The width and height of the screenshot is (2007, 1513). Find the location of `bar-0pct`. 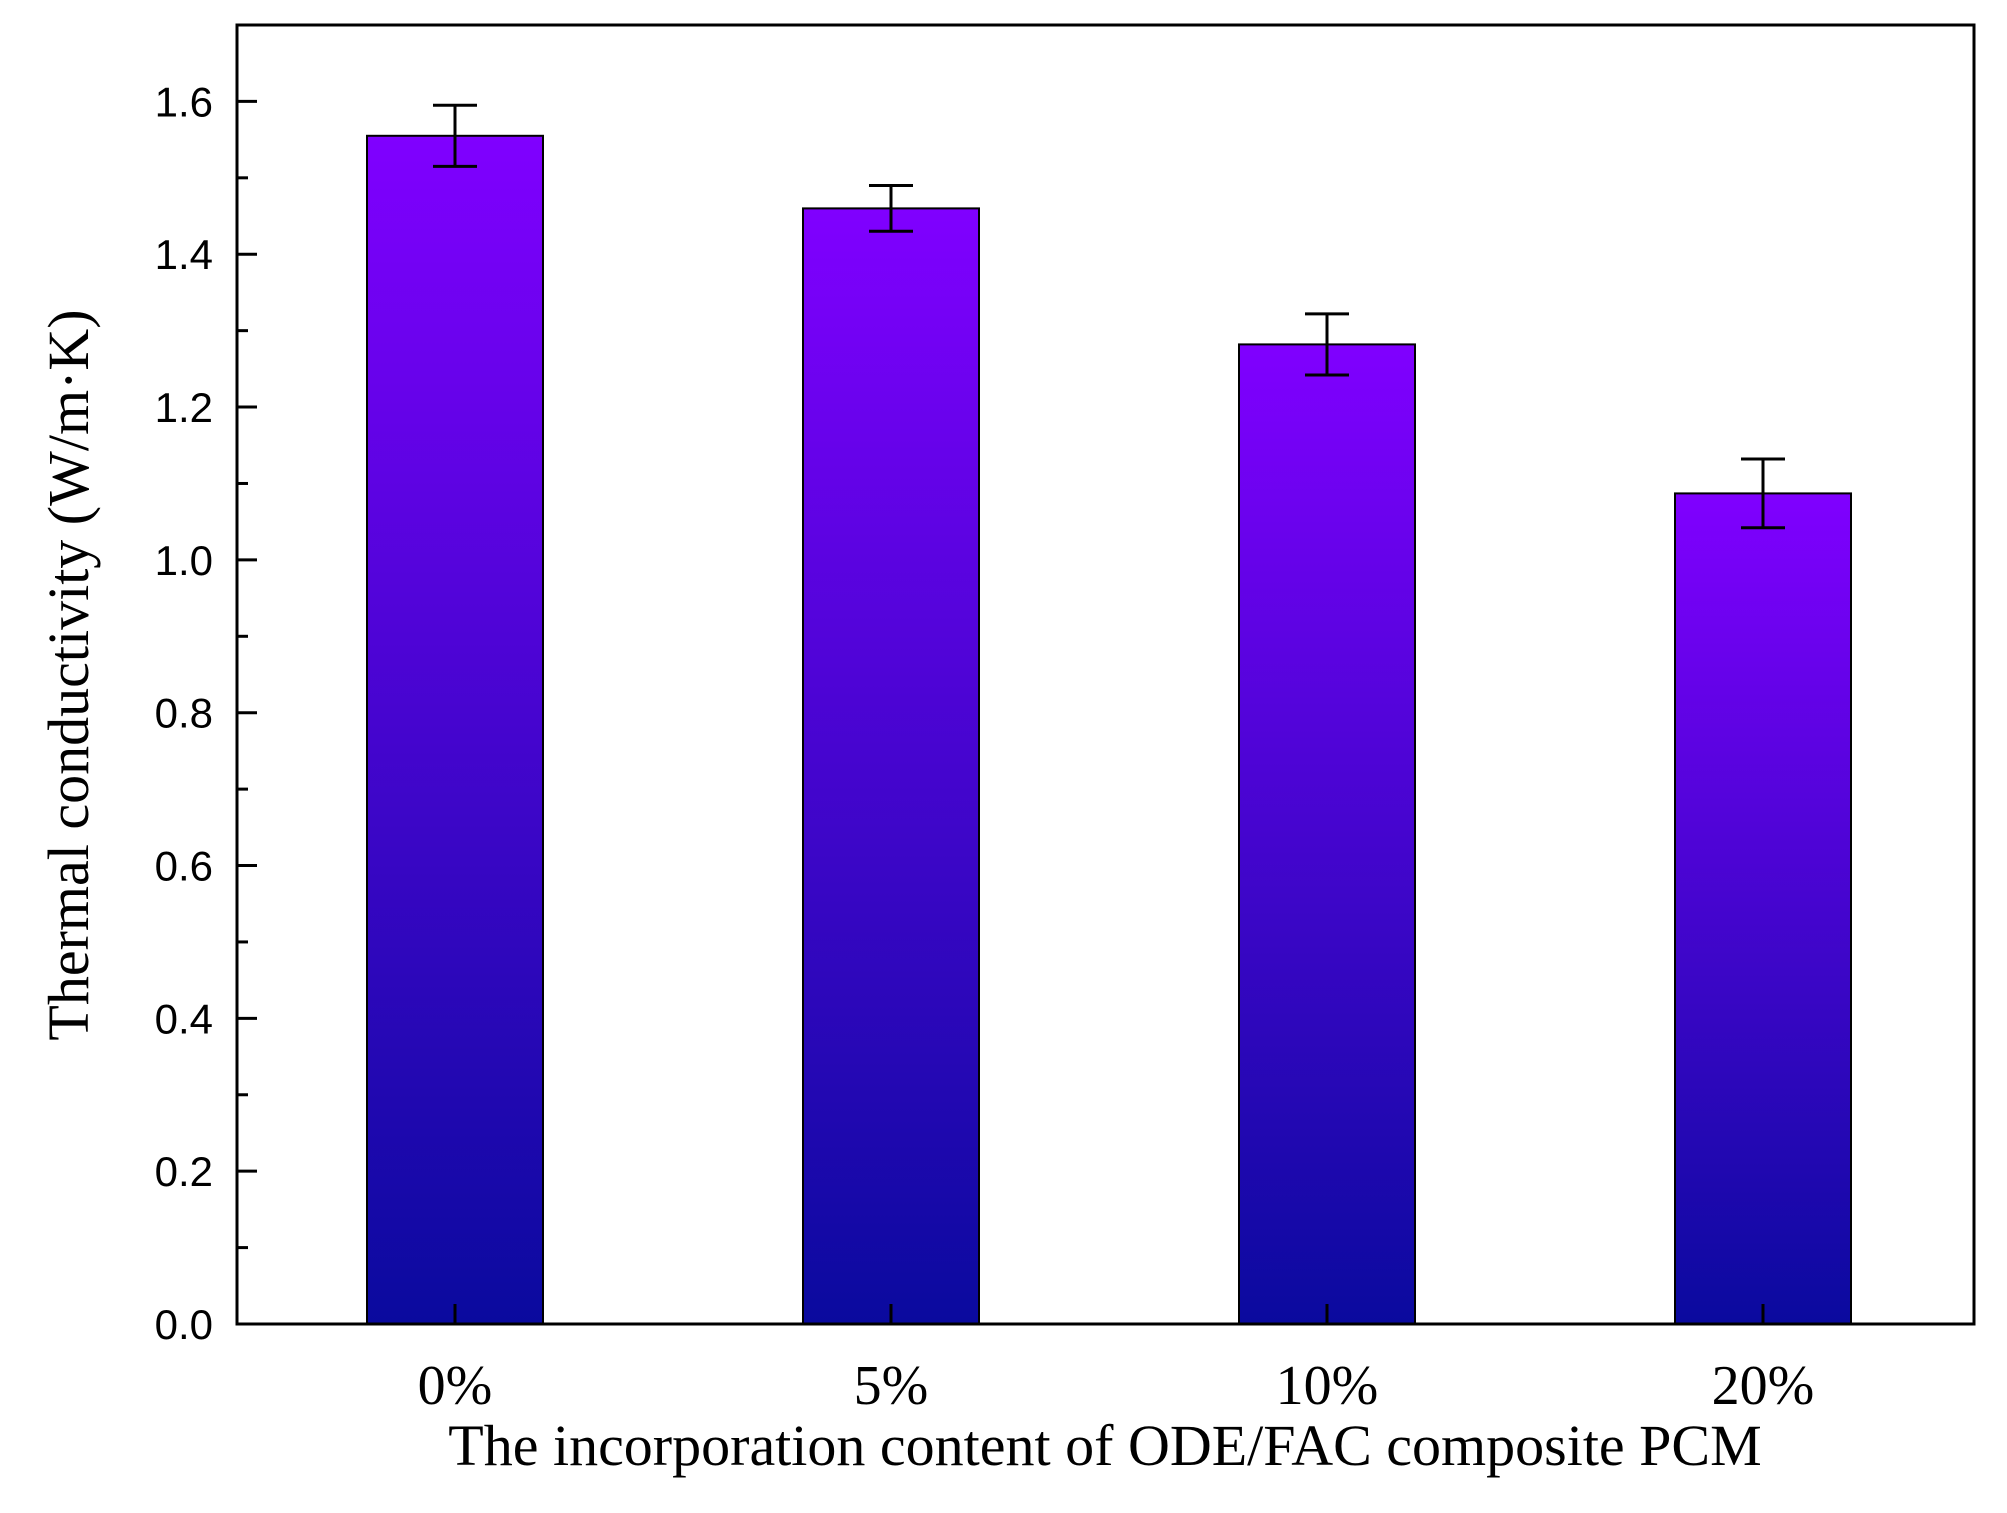

bar-0pct is located at coordinates (455, 729).